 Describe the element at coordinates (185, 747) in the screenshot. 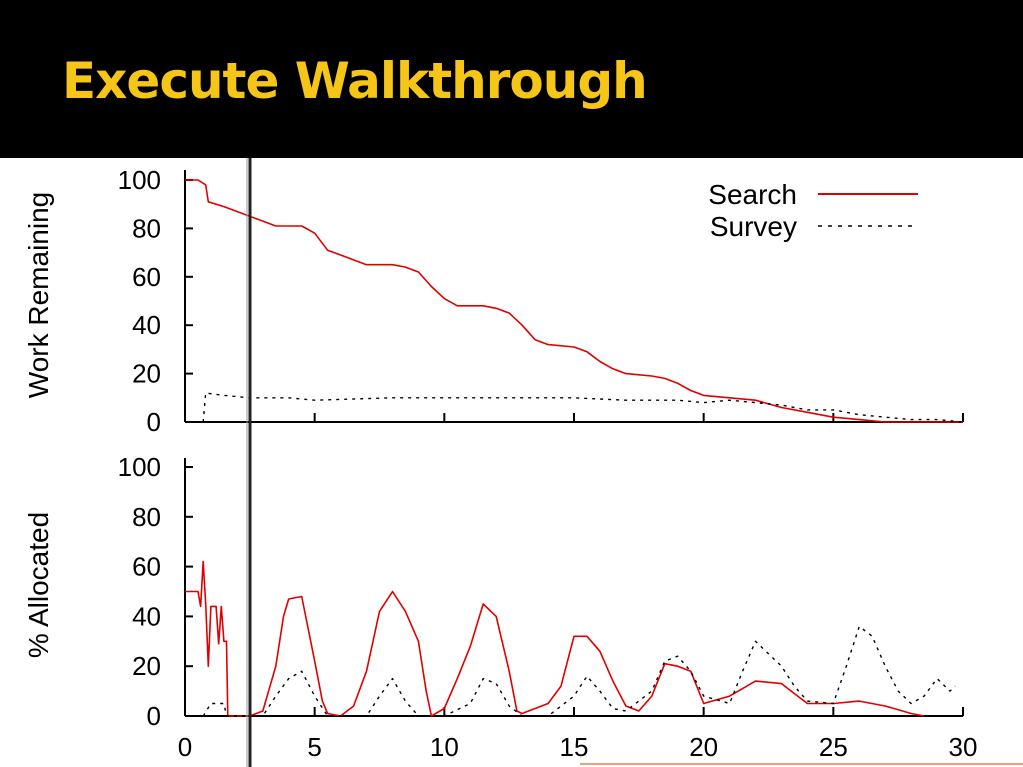

I see `x-tick-label: 0` at that location.